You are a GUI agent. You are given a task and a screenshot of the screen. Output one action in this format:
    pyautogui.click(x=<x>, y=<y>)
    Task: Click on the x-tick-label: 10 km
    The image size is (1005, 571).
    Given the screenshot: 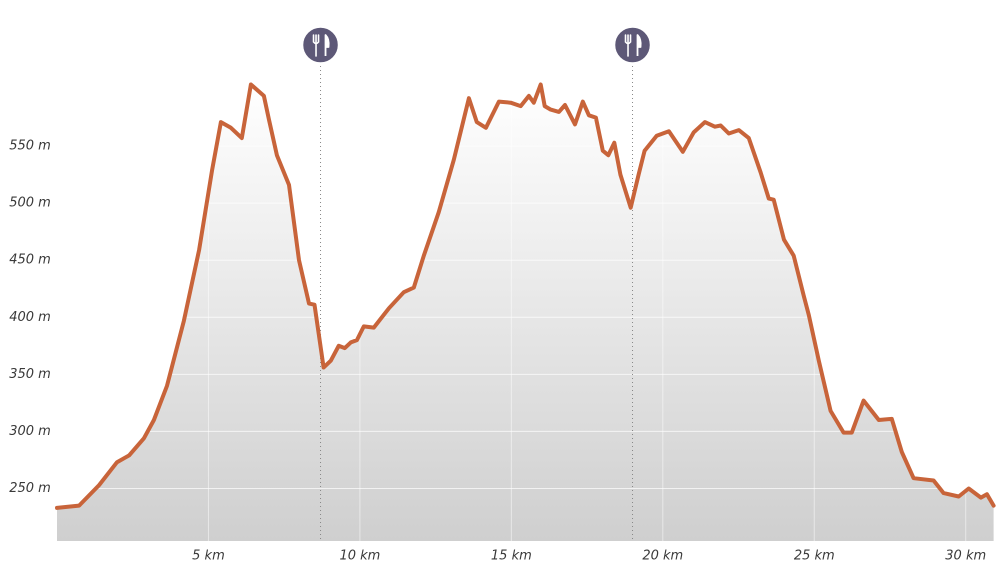 What is the action you would take?
    pyautogui.click(x=359, y=556)
    